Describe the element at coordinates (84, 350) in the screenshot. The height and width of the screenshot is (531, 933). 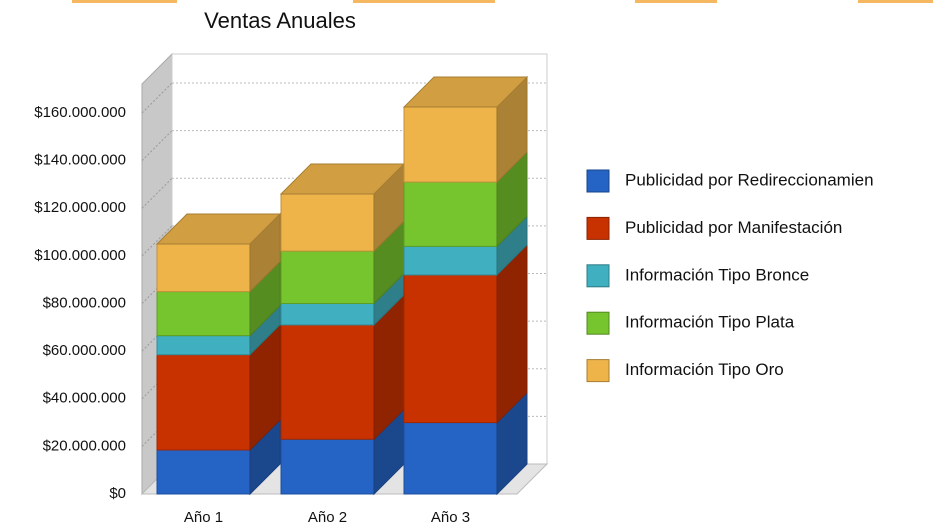
I see `y-tick-label: $60.000.000` at that location.